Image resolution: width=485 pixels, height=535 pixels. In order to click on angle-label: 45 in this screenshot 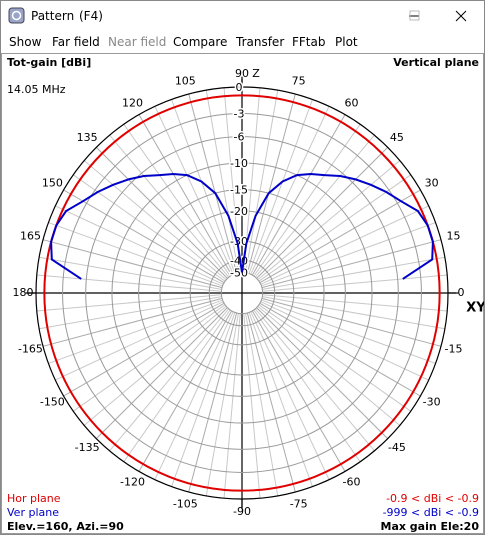, I will do `click(397, 137)`.